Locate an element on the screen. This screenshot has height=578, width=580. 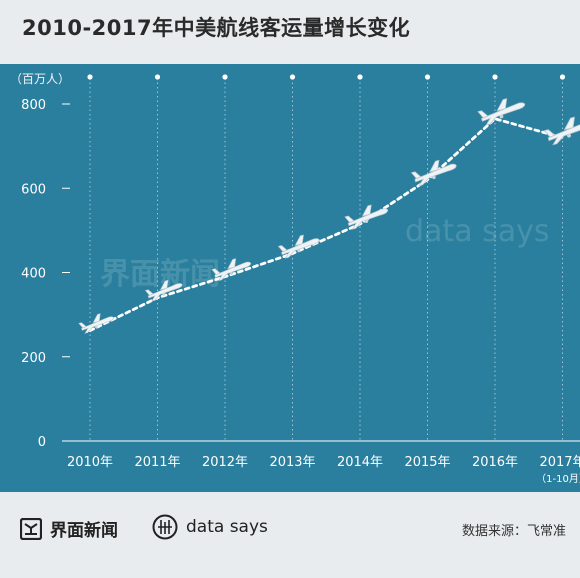
jiemian-logo-icon is located at coordinates (31, 528).